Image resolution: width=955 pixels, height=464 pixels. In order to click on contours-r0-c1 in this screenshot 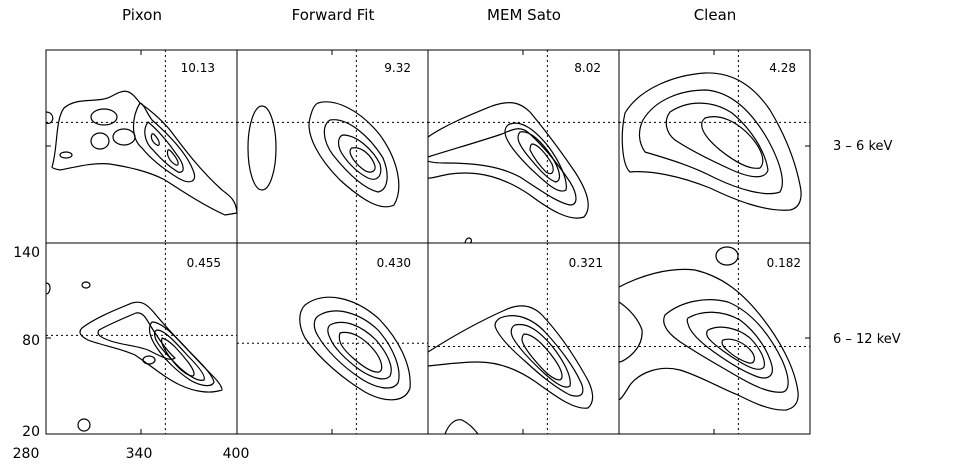, I will do `click(323, 154)`.